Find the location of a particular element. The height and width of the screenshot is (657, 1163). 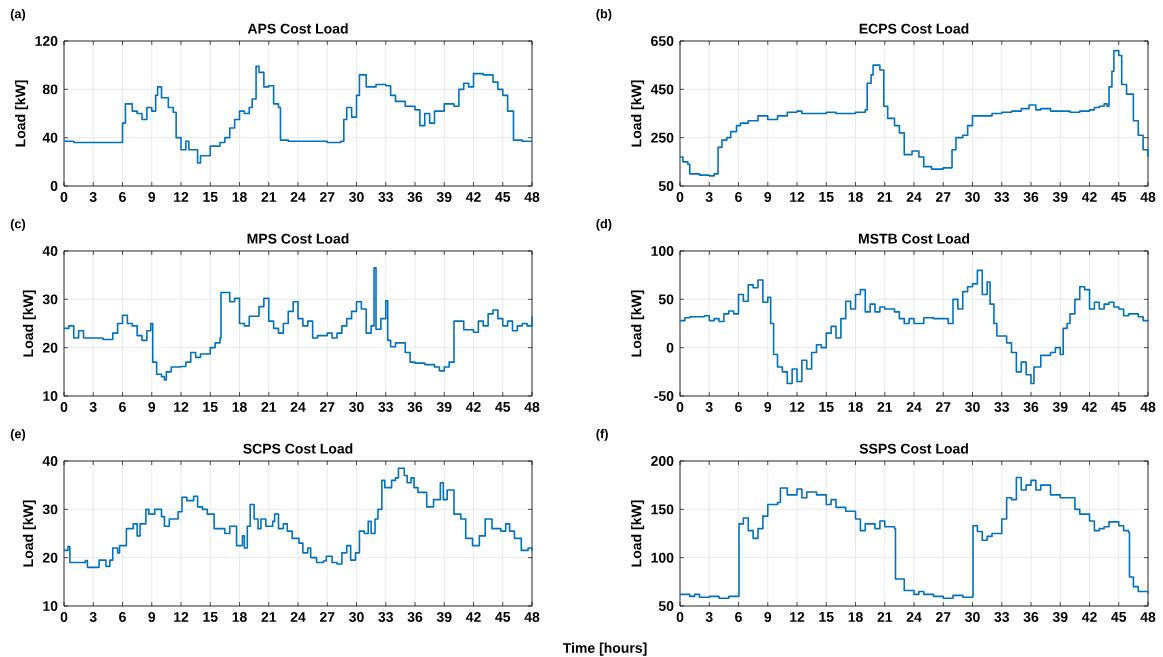

text: (c) is located at coordinates (18, 225).